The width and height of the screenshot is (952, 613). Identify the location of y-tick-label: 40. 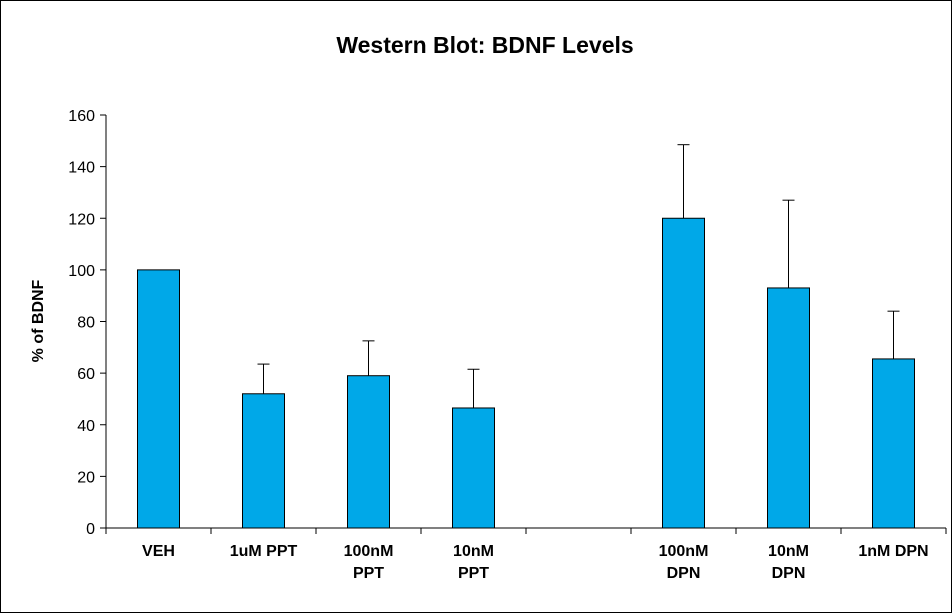
(86, 426).